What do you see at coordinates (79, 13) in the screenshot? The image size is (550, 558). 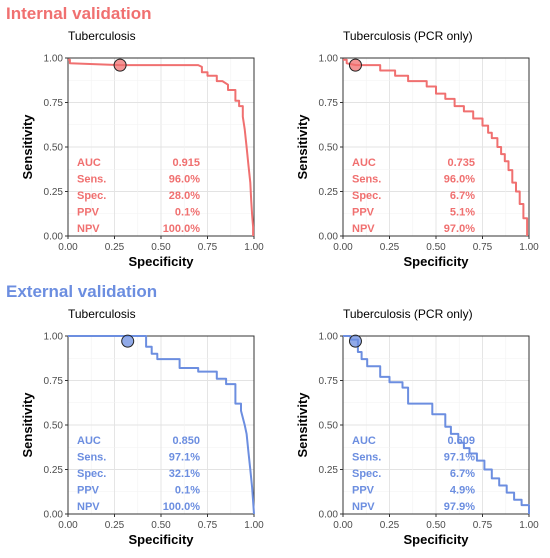 I see `section-title-internal: Internal validation` at bounding box center [79, 13].